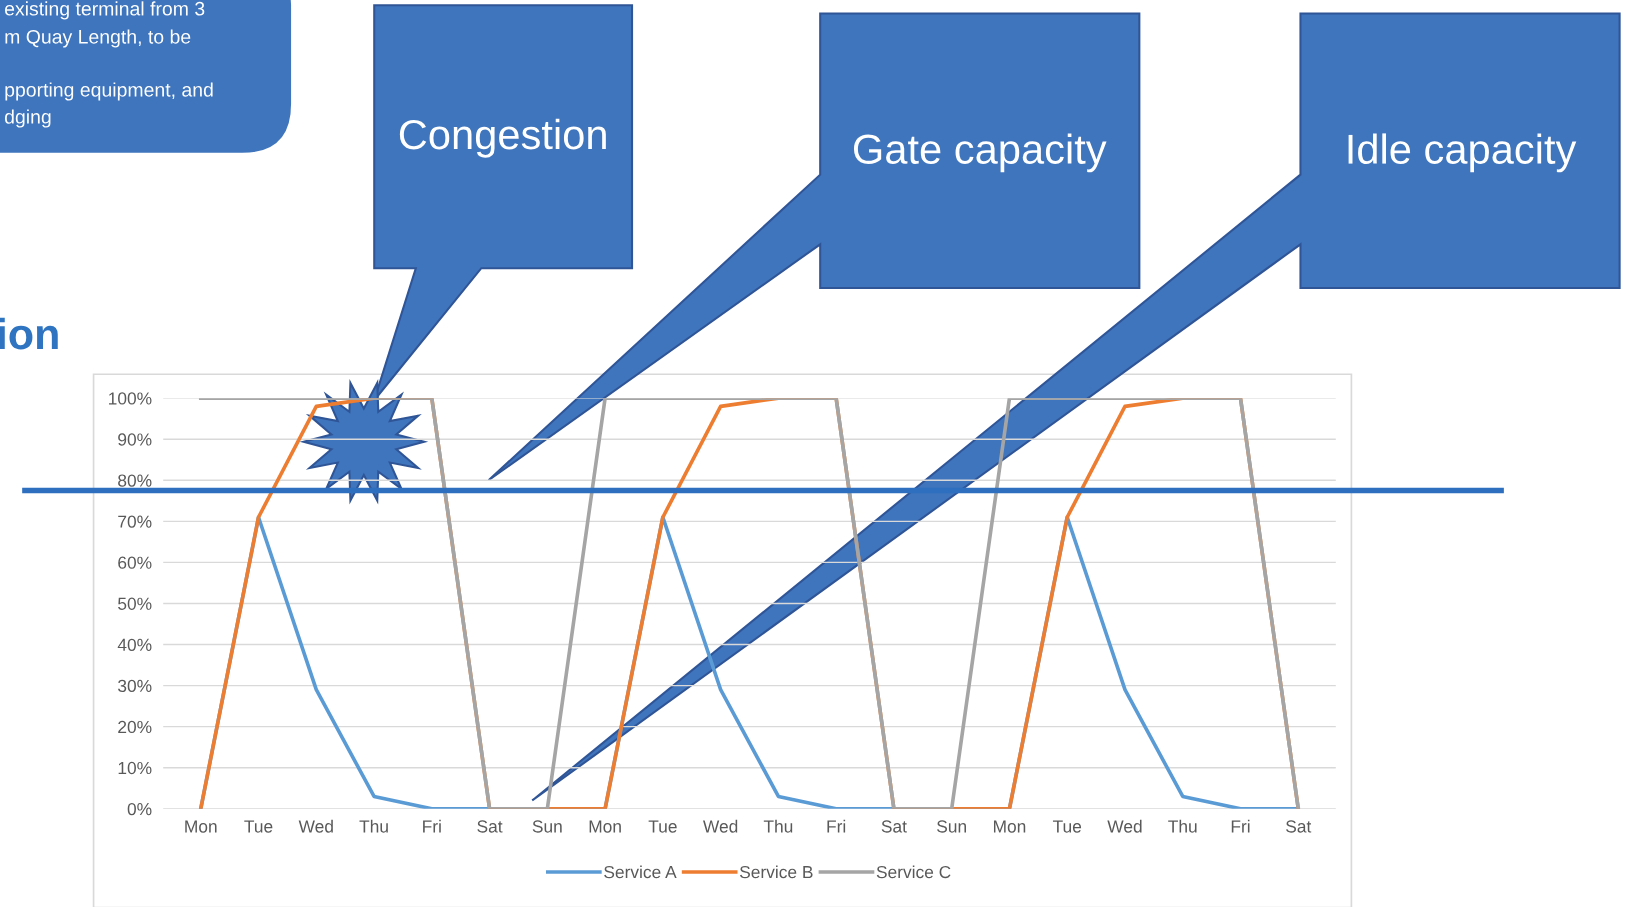 This screenshot has height=907, width=1630. I want to click on text: m Quay Length, to be, so click(98, 38).